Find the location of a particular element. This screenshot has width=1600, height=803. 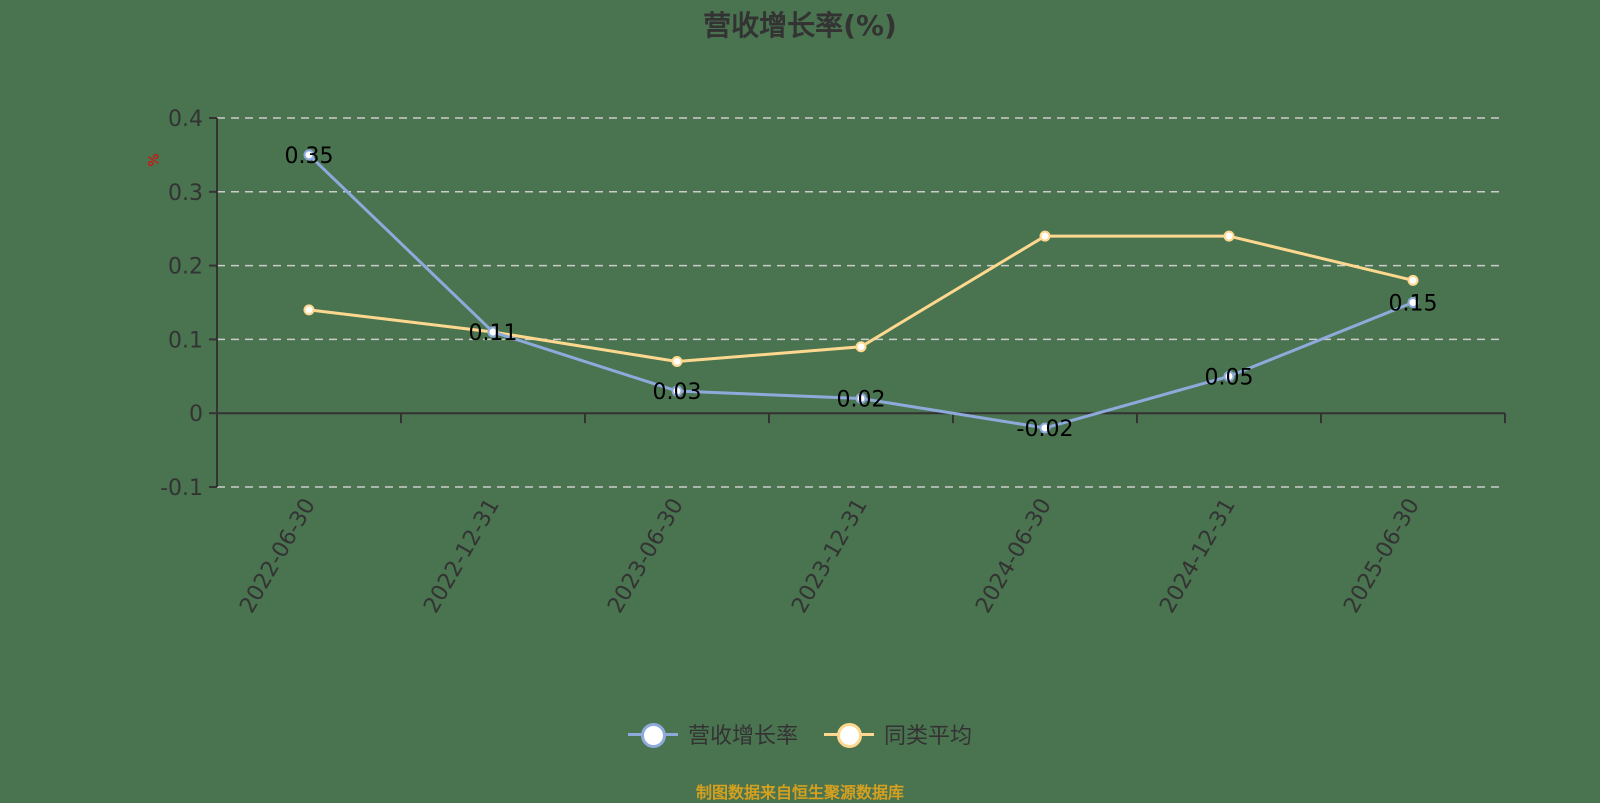

x-tick-label: 2022-06-30 is located at coordinates (278, 555).